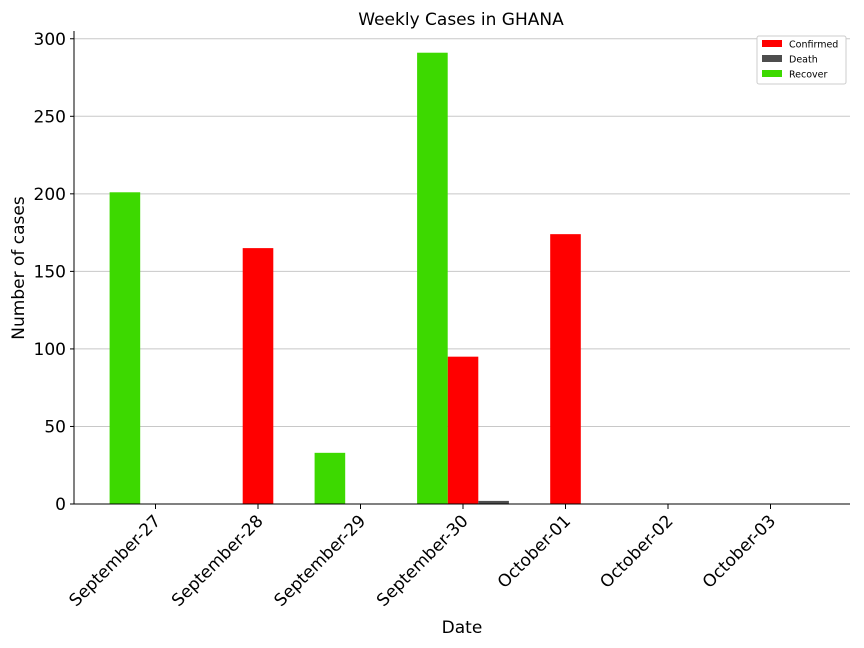 The width and height of the screenshot is (864, 648). What do you see at coordinates (50, 117) in the screenshot?
I see `y-tick-label: 250` at bounding box center [50, 117].